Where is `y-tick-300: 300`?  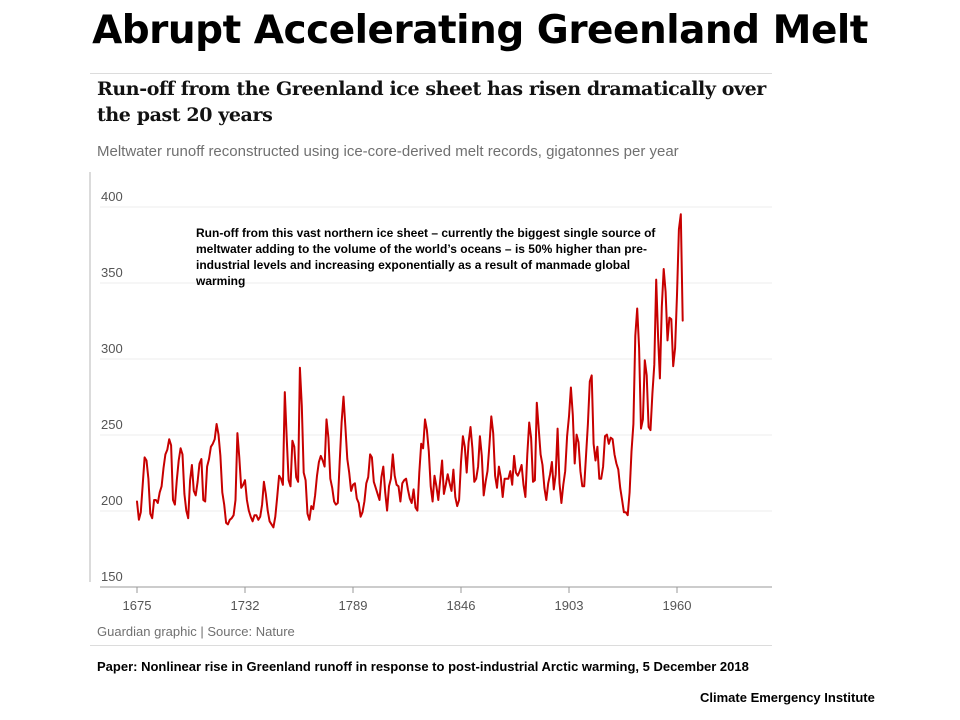 y-tick-300: 300 is located at coordinates (112, 348).